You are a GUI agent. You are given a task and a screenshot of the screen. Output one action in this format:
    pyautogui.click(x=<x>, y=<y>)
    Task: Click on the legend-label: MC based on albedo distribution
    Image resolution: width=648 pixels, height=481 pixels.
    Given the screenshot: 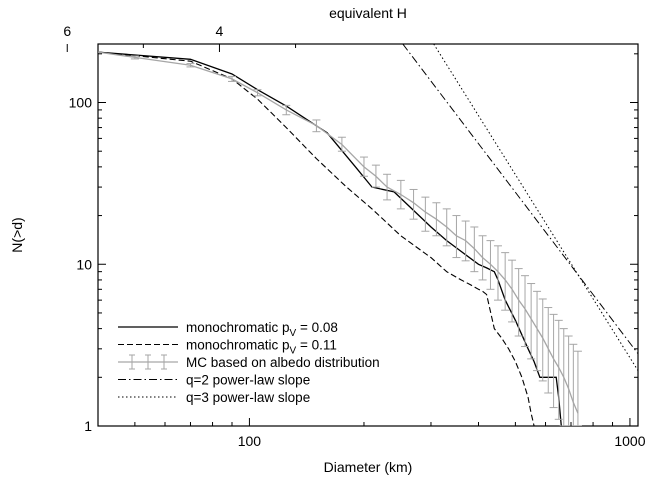 What is the action you would take?
    pyautogui.click(x=283, y=362)
    